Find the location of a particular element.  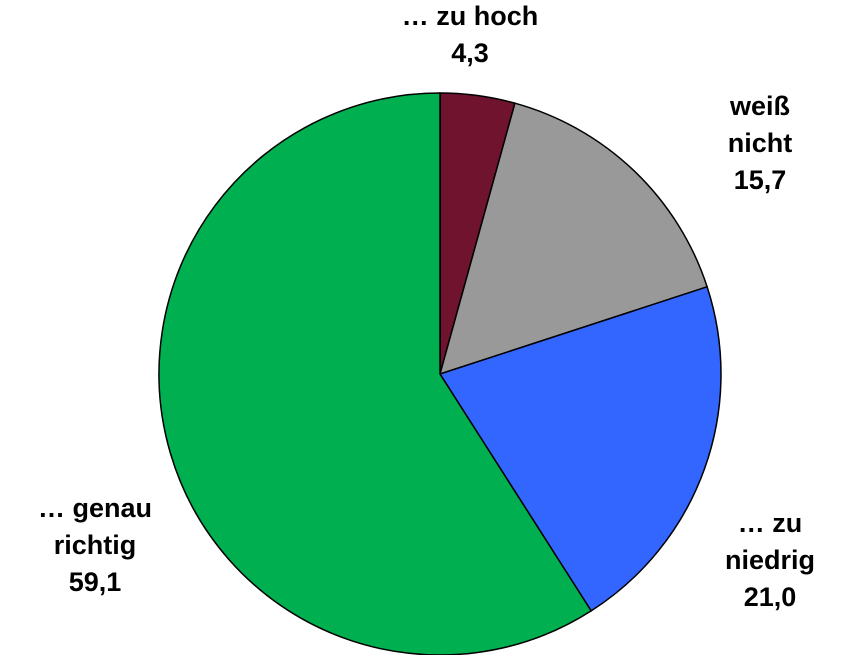

slice-category: … genau richtig is located at coordinates (94, 526).